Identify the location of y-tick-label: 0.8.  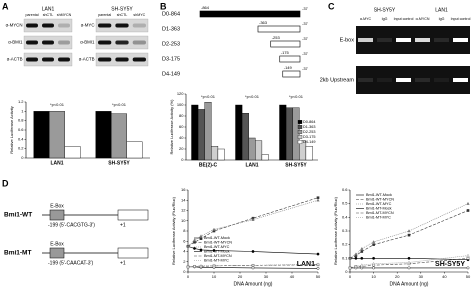
(21, 120).